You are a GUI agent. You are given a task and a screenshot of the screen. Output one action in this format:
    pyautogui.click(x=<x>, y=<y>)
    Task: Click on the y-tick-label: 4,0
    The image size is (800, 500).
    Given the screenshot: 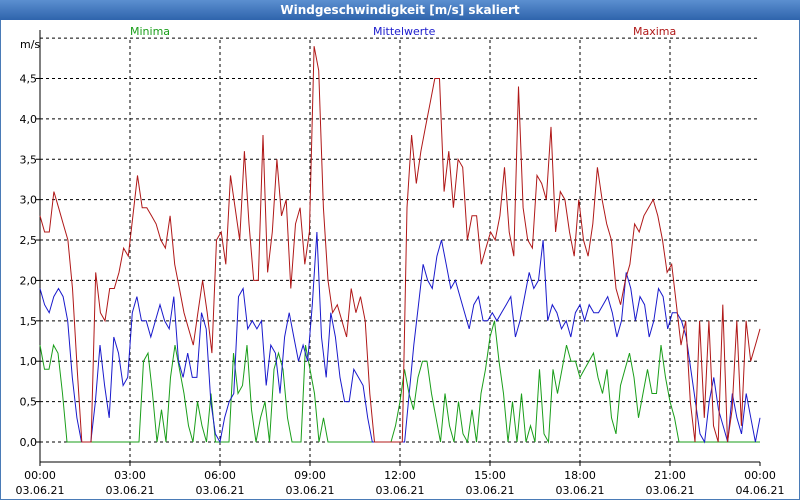 What is the action you would take?
    pyautogui.click(x=29, y=119)
    